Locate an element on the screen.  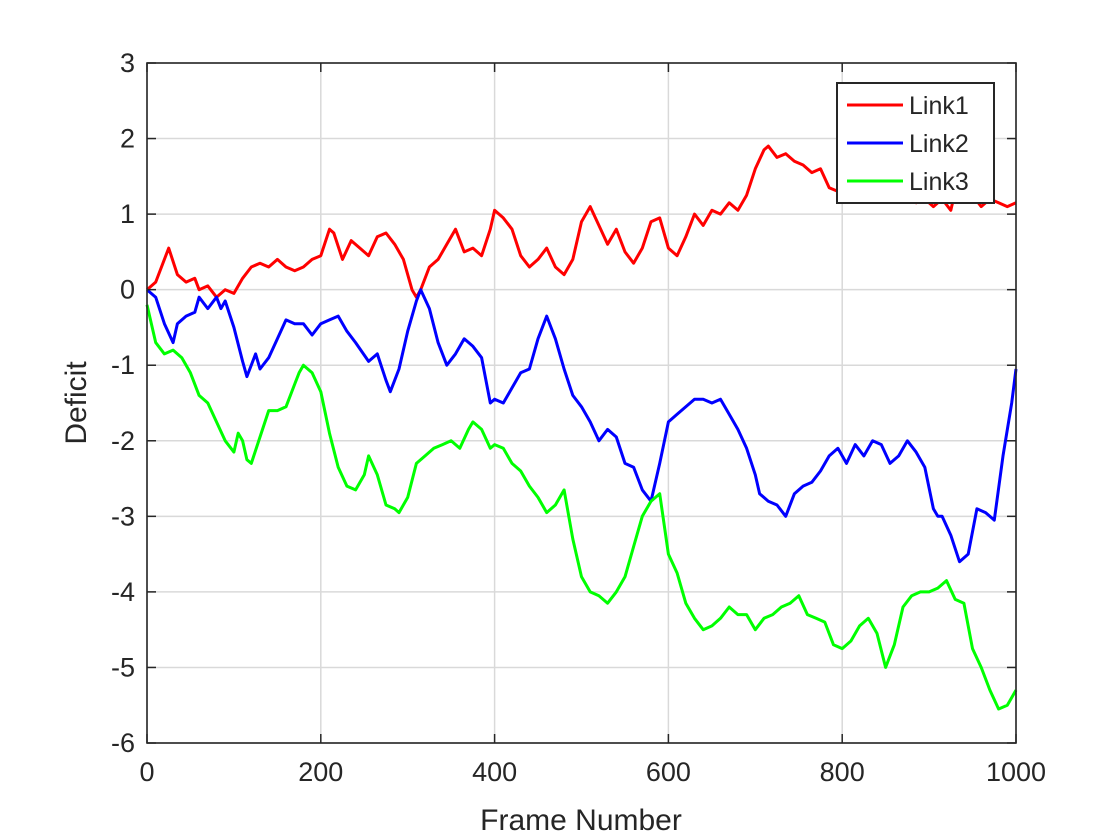
x-tick-label: 200 is located at coordinates (320, 772).